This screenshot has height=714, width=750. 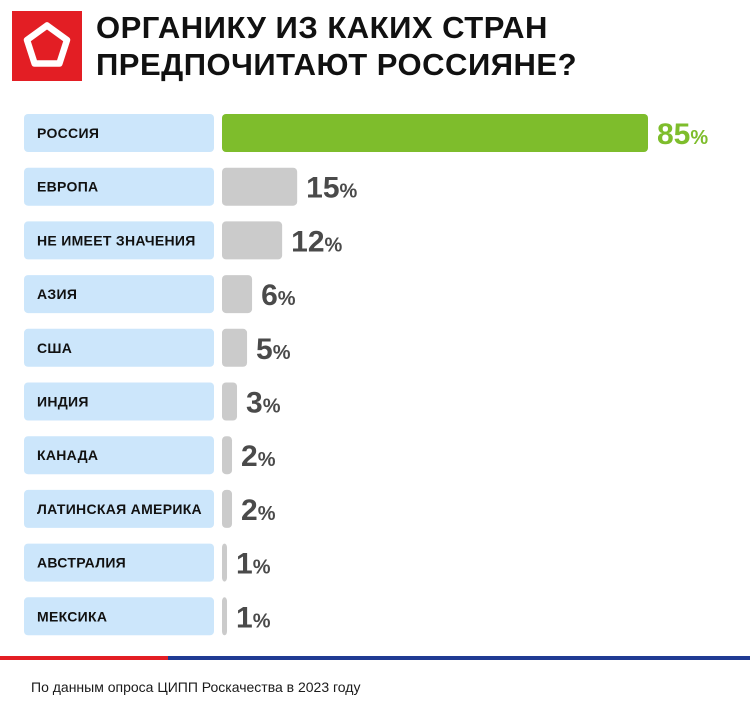 I want to click on bar-row: КАНАДА 2%, so click(x=150, y=455).